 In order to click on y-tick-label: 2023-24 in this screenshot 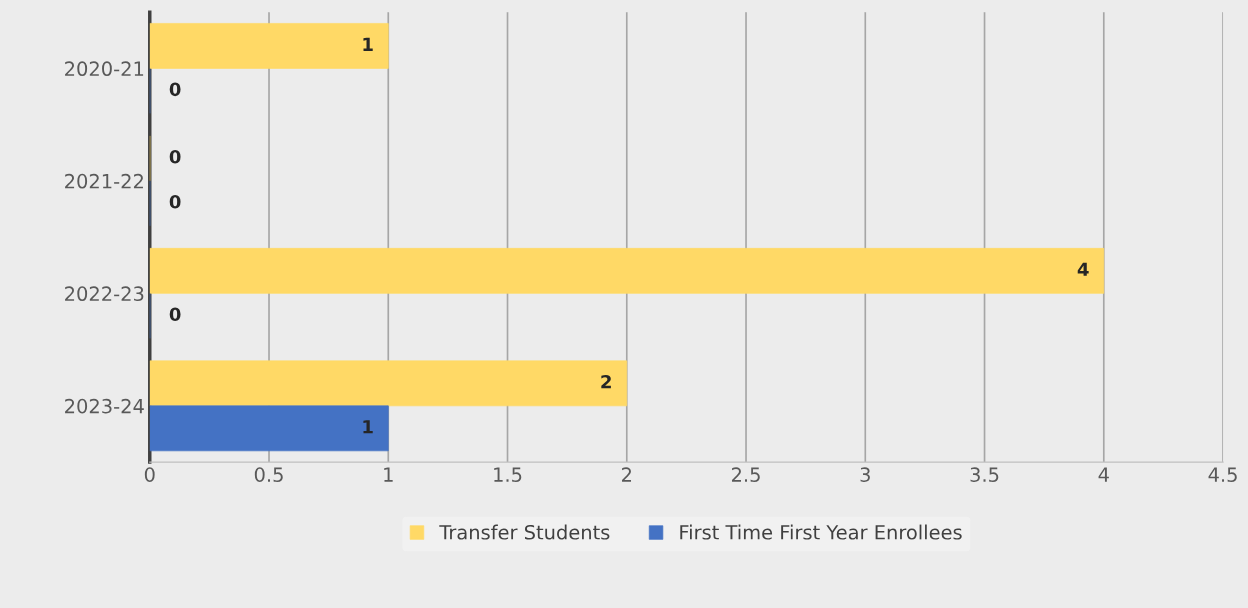, I will do `click(104, 406)`.